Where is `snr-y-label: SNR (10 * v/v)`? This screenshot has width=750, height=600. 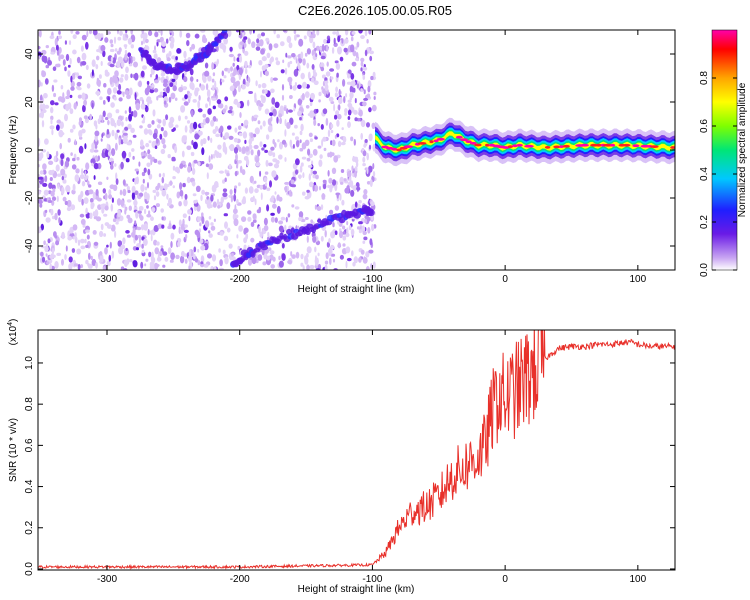
snr-y-label: SNR (10 * v/v) is located at coordinates (13, 450).